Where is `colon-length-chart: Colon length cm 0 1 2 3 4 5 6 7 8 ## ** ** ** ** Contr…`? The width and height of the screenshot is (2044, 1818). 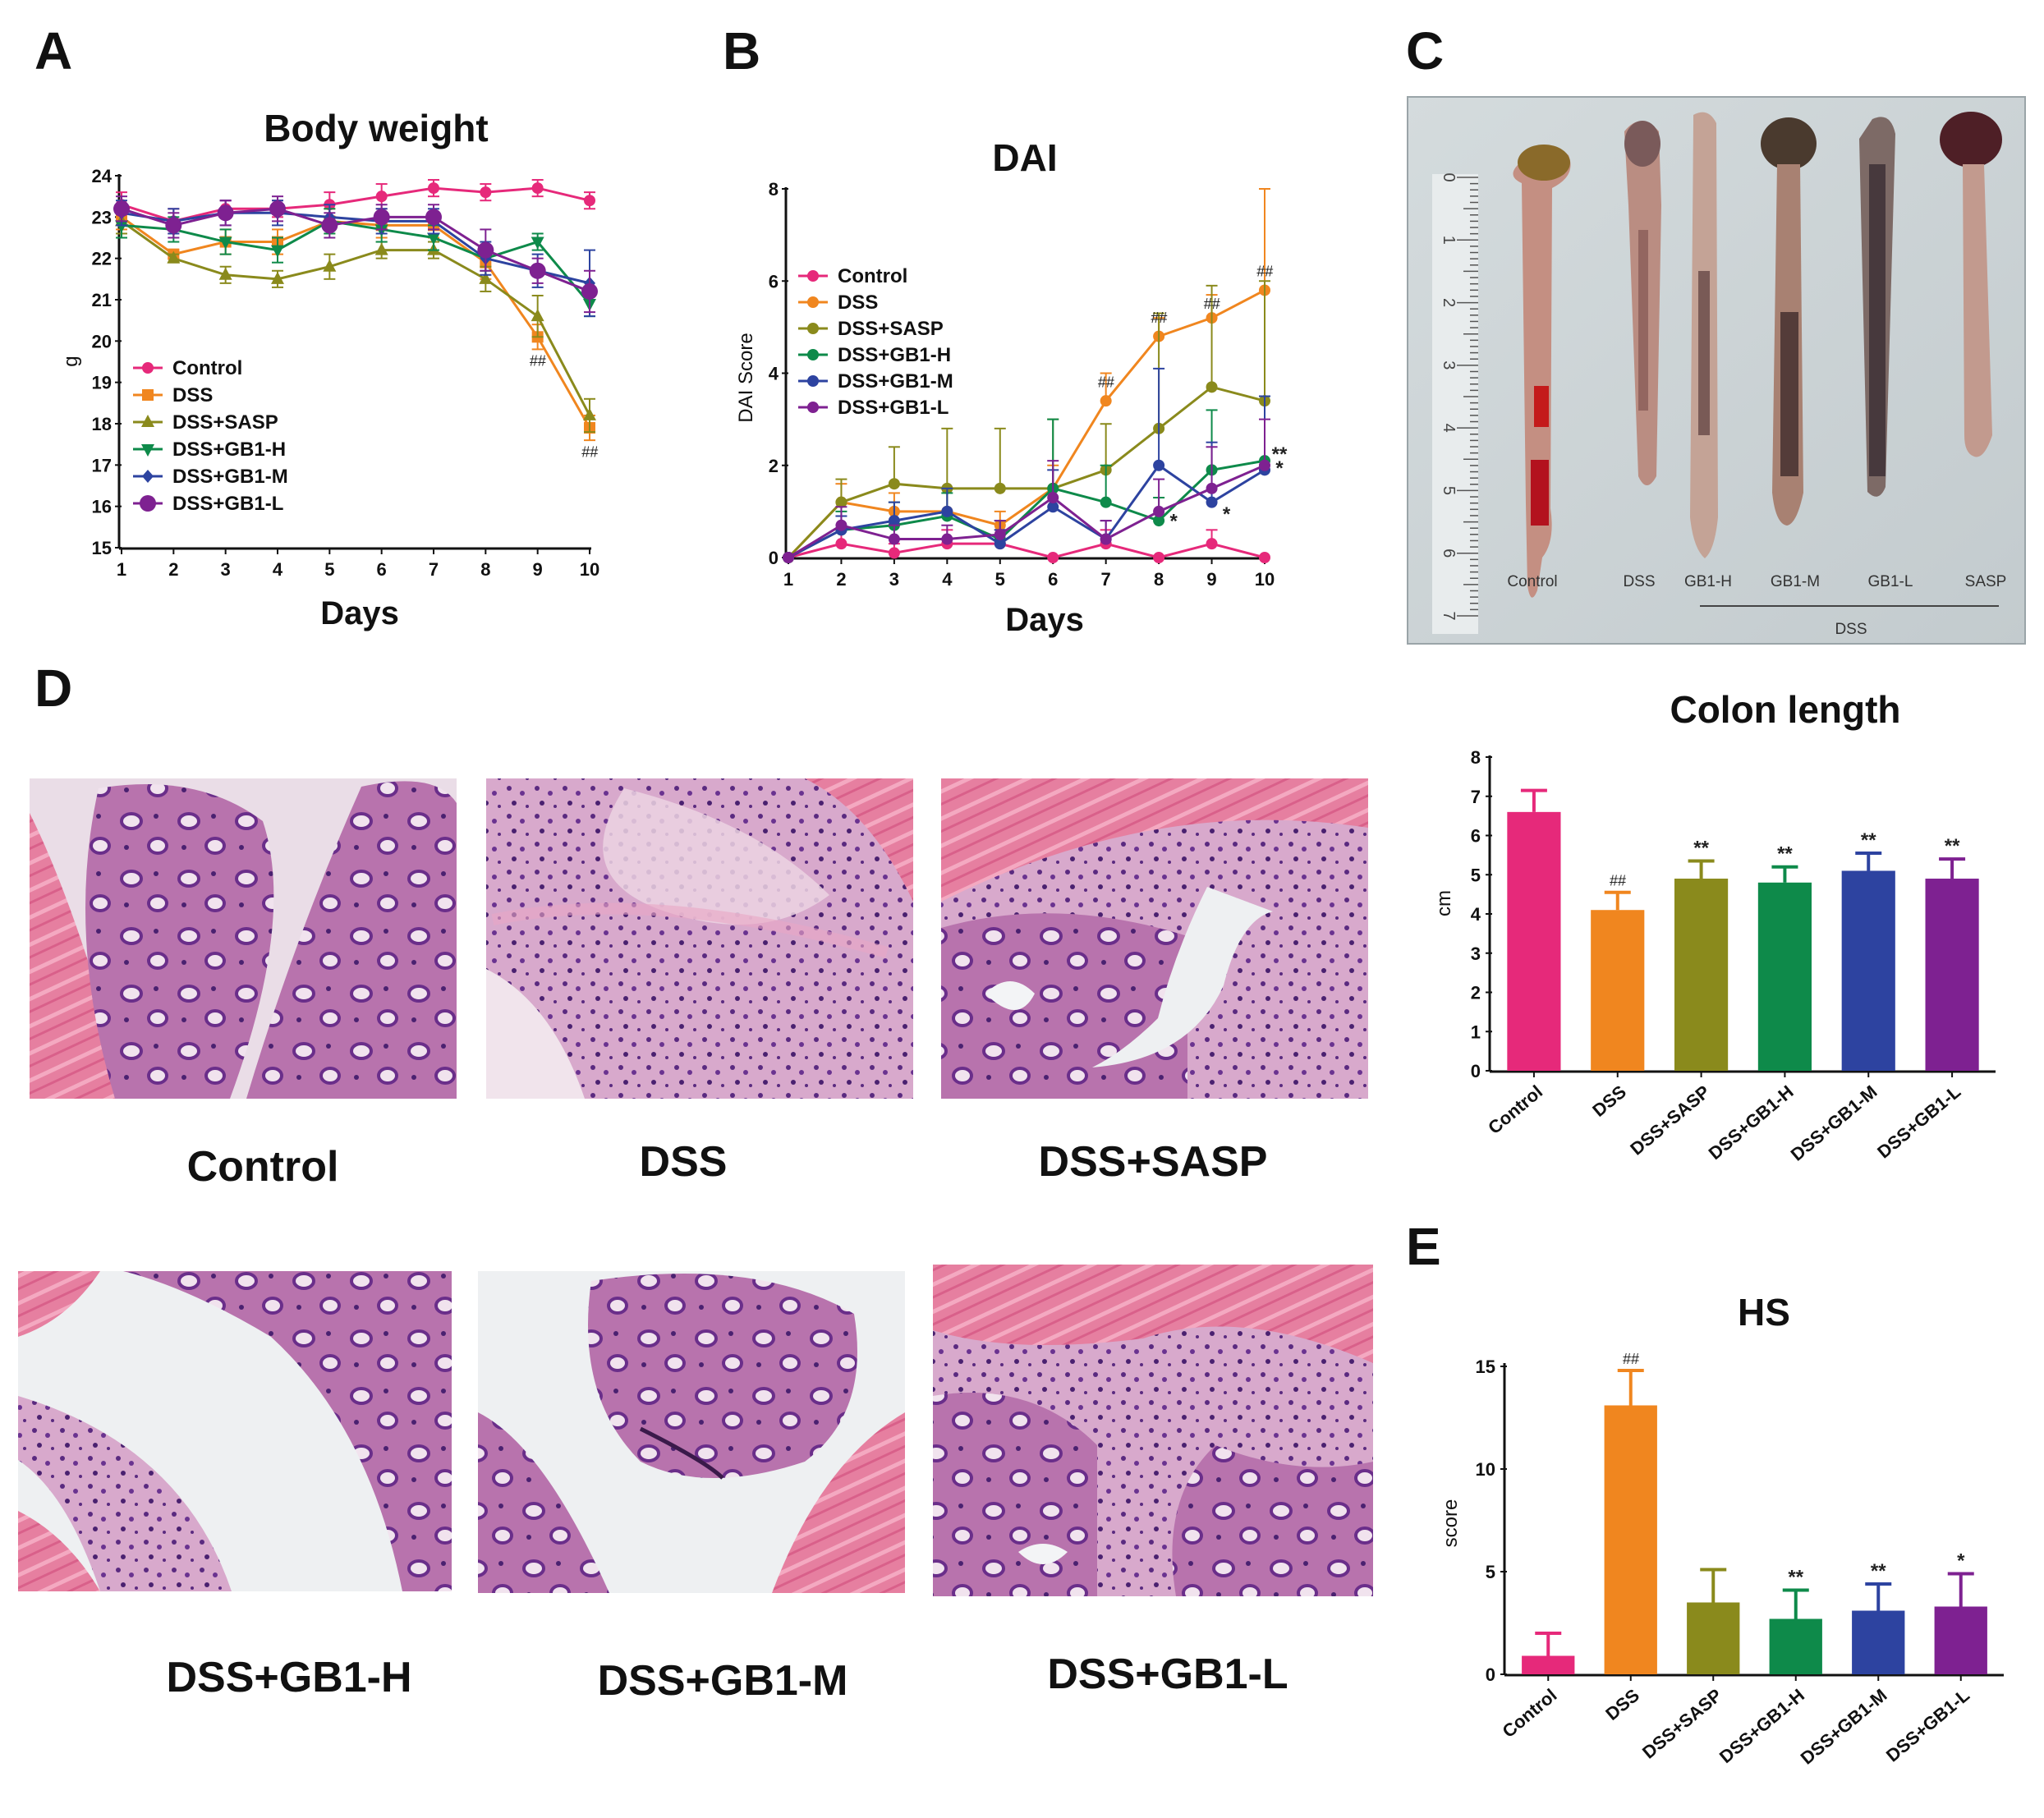
colon-length-chart: Colon length cm 0 1 2 3 4 5 6 7 8 ## ** ** ** ** Contr… is located at coordinates (1715, 926).